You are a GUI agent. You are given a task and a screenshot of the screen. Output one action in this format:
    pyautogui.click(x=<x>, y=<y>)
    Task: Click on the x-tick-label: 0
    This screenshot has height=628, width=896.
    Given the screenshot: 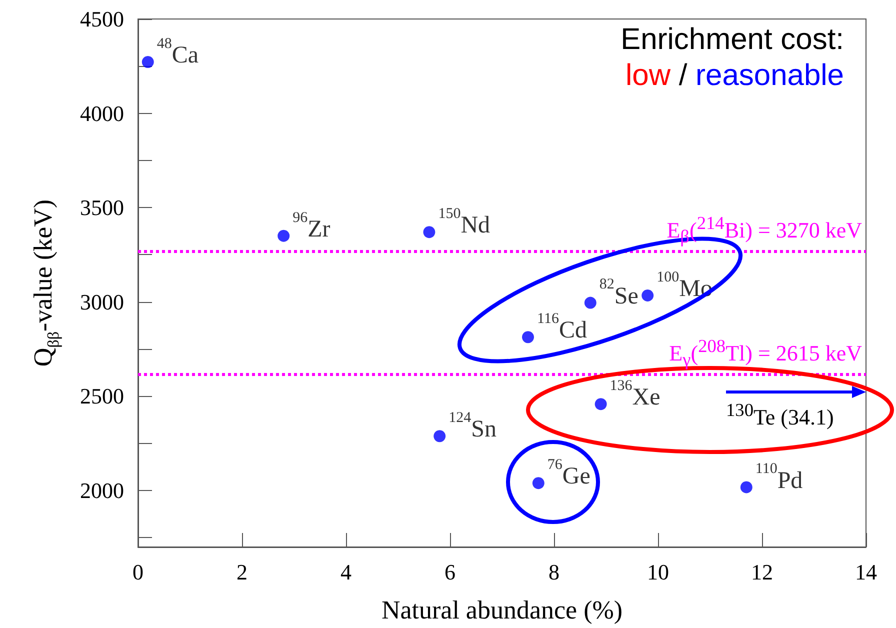 What is the action you would take?
    pyautogui.click(x=138, y=572)
    